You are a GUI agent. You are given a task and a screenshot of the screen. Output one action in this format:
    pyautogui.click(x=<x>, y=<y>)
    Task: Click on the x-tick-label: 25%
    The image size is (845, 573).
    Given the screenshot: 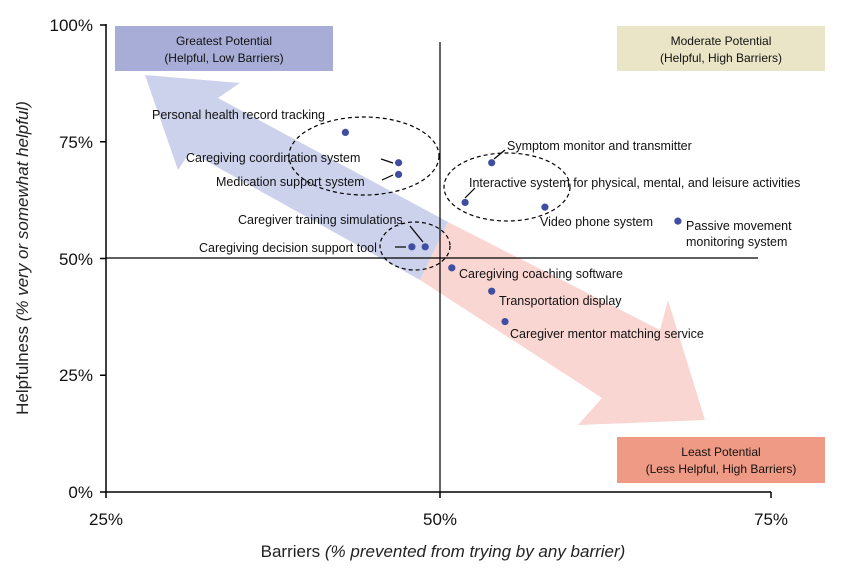 What is the action you would take?
    pyautogui.click(x=106, y=519)
    